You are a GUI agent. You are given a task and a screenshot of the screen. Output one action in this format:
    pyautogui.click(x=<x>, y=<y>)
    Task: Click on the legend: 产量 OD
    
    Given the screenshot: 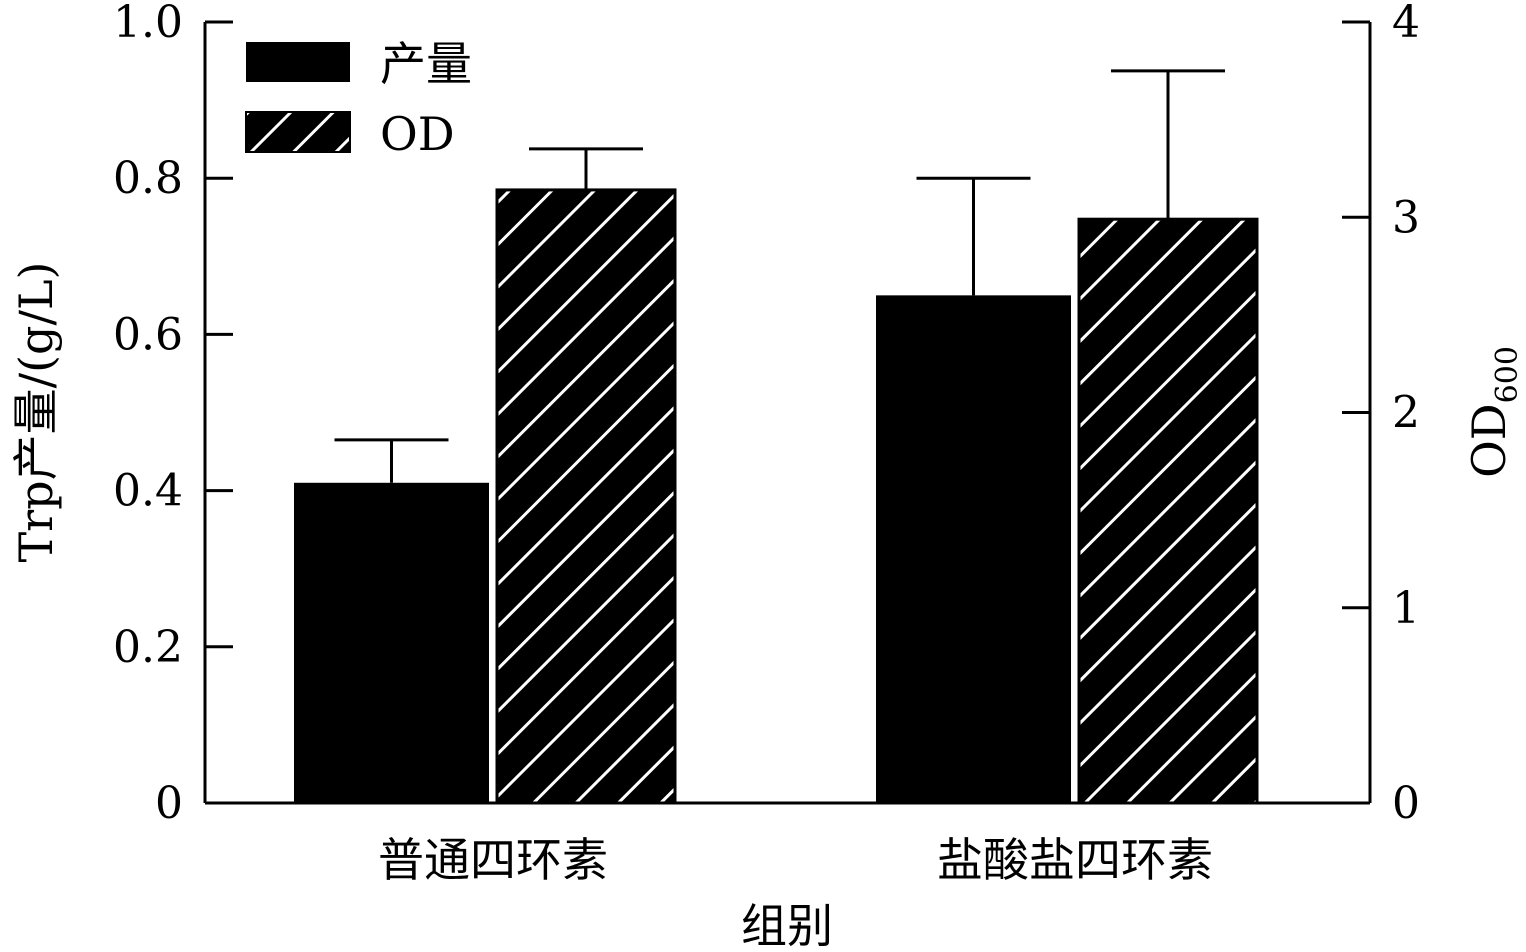 What is the action you would take?
    pyautogui.click(x=358, y=99)
    